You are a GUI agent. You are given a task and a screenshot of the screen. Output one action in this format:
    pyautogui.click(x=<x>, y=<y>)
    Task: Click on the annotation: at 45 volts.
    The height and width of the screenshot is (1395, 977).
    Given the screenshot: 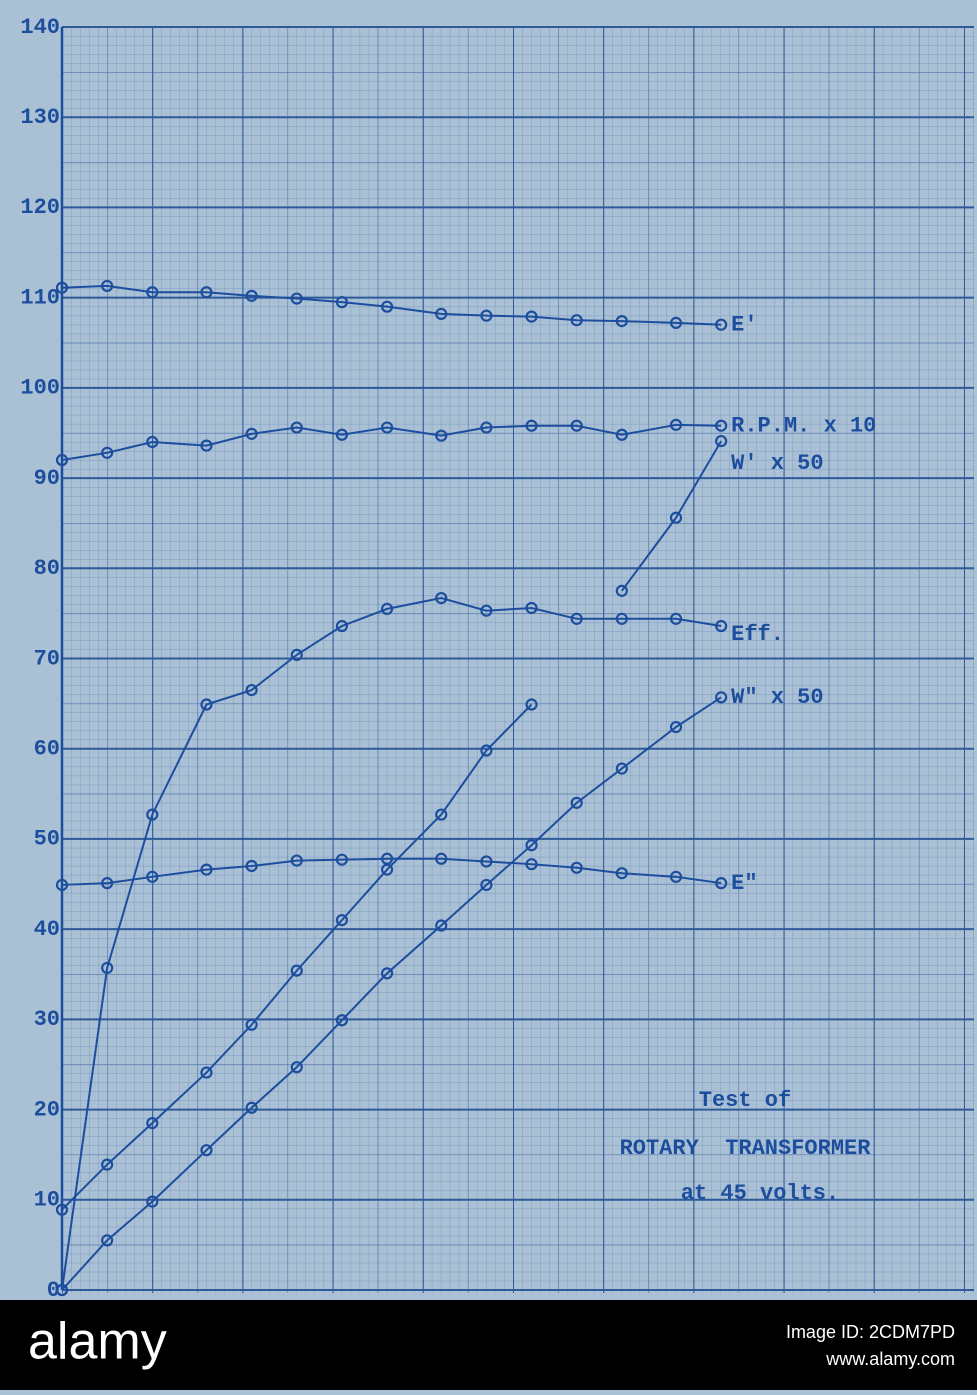 What is the action you would take?
    pyautogui.click(x=760, y=1193)
    